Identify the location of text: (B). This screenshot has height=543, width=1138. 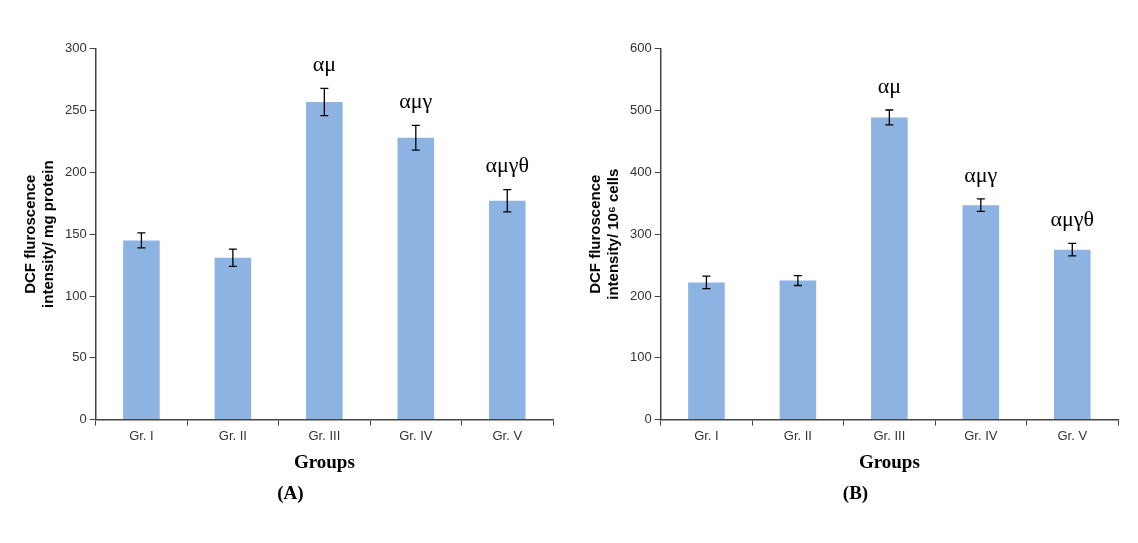
(855, 493).